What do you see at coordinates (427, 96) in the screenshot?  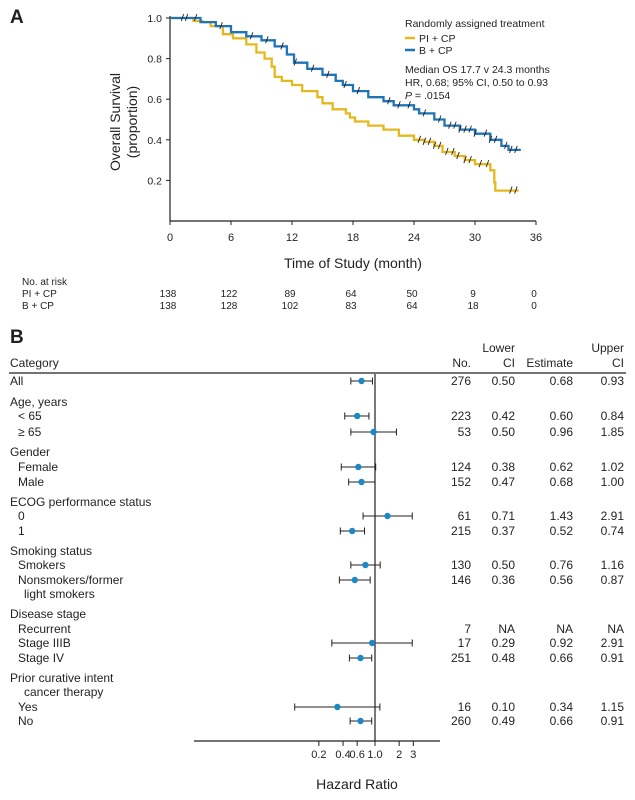 I see `annotation-p: P = .0154` at bounding box center [427, 96].